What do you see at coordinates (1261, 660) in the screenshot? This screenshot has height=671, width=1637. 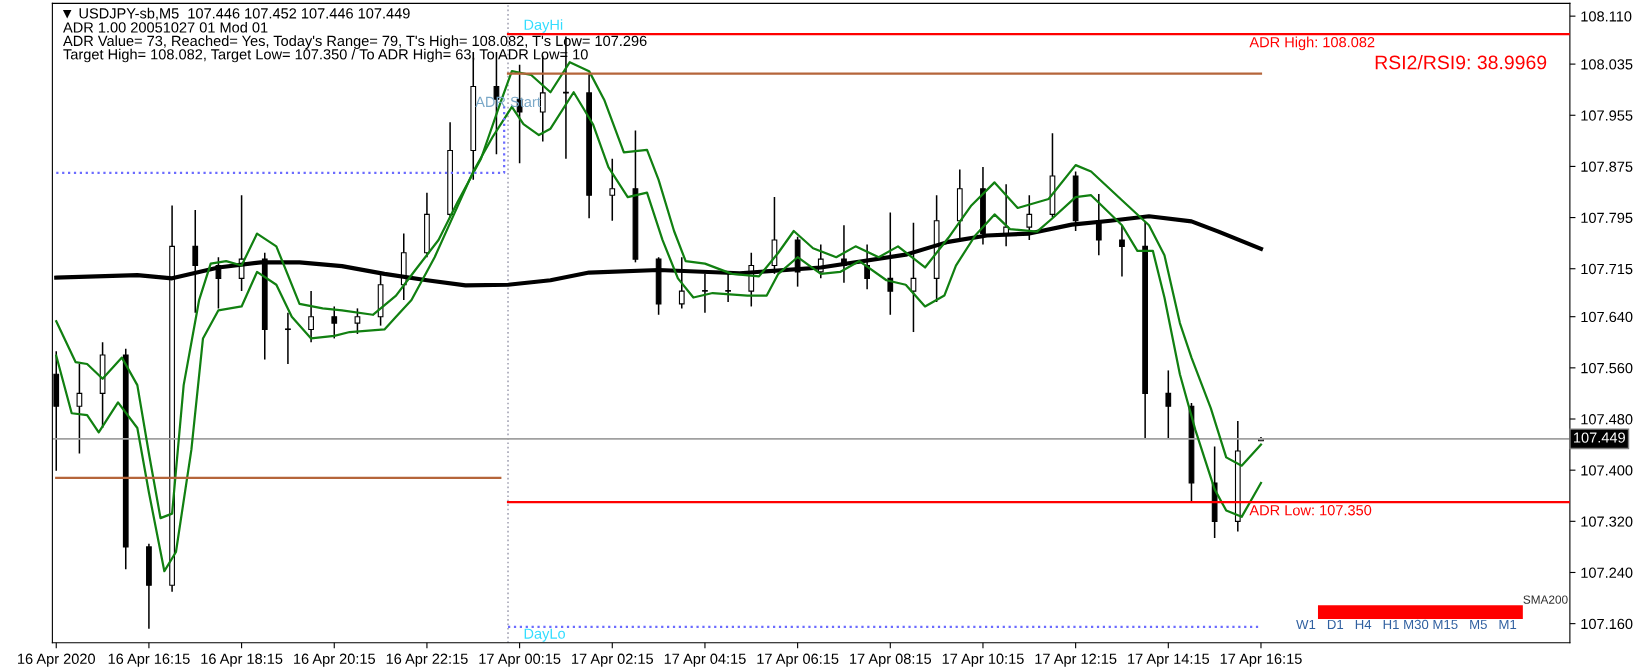 I see `x-tick-label: 17 Apr 16:15` at bounding box center [1261, 660].